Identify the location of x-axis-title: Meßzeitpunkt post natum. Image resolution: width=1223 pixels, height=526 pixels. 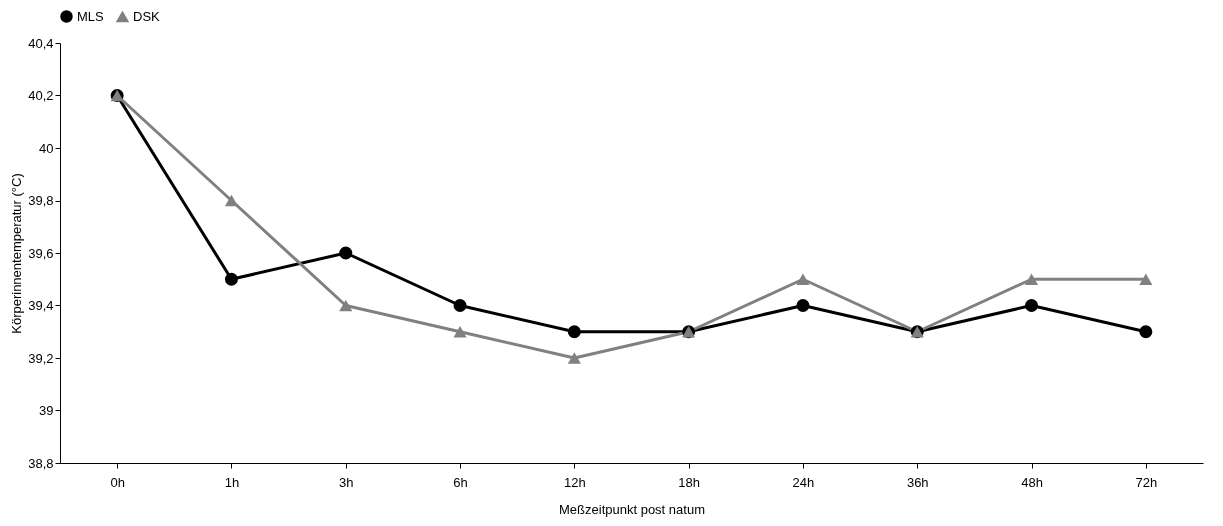
(632, 509).